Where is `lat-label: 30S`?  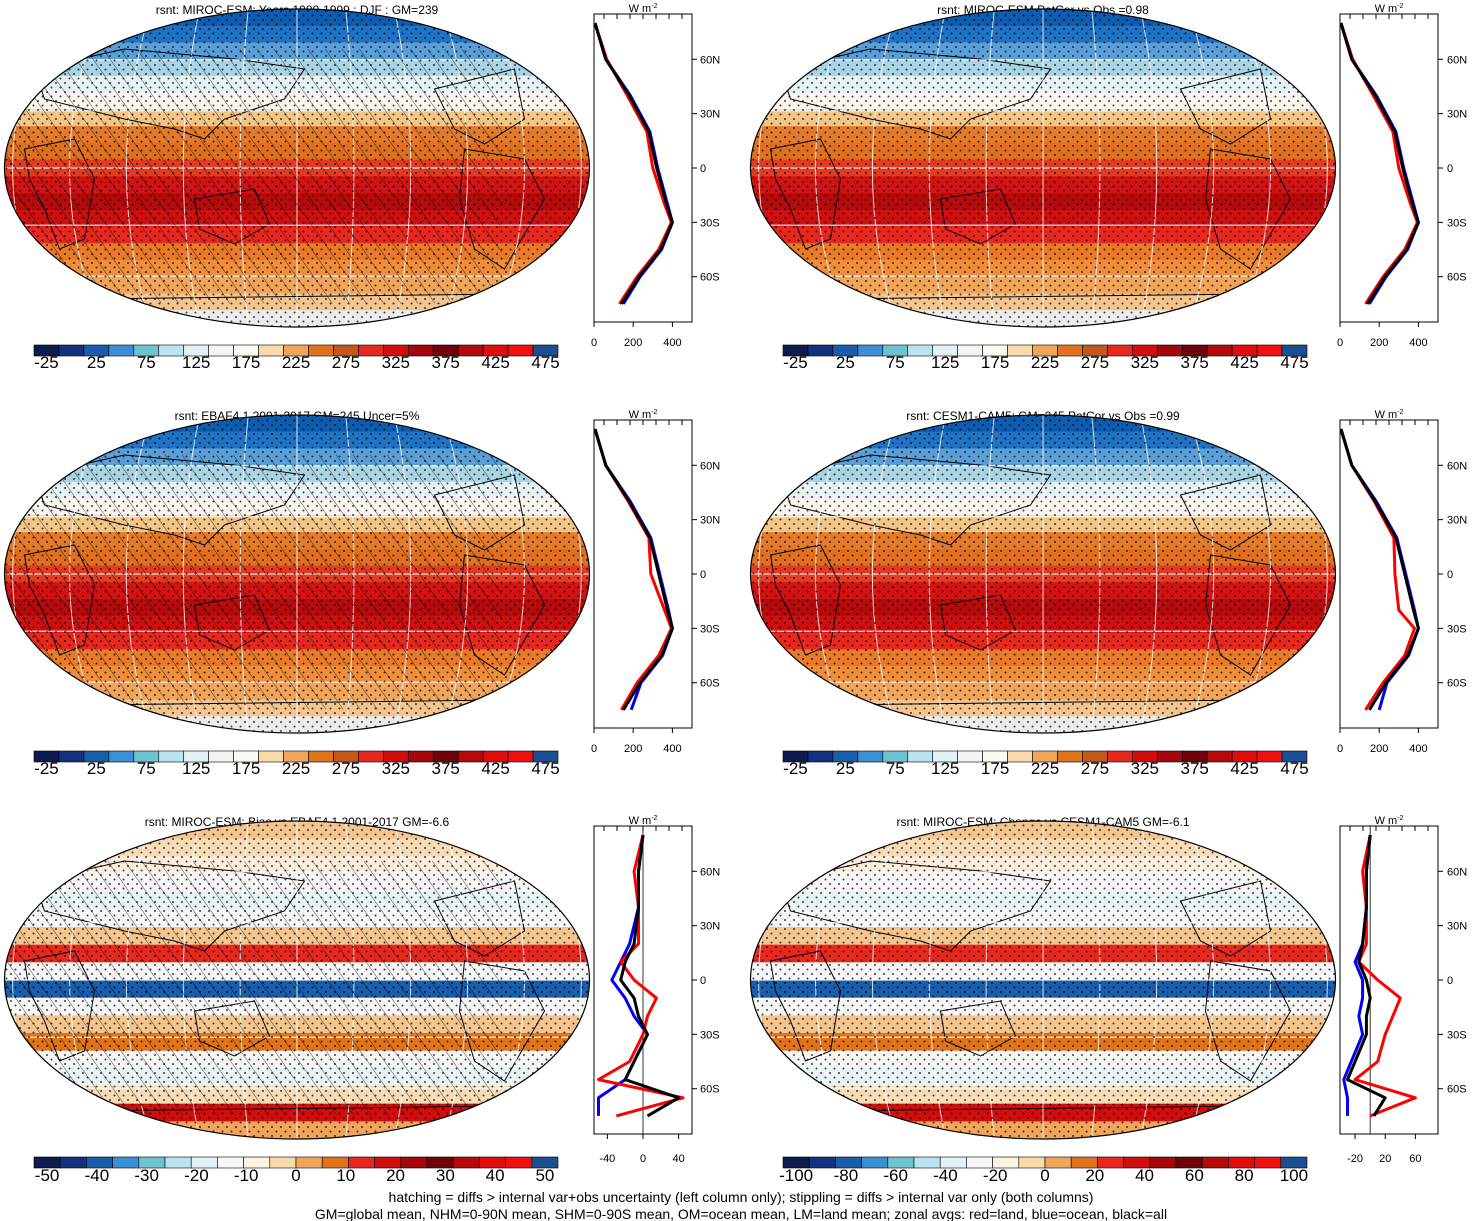 lat-label: 30S is located at coordinates (1457, 1035).